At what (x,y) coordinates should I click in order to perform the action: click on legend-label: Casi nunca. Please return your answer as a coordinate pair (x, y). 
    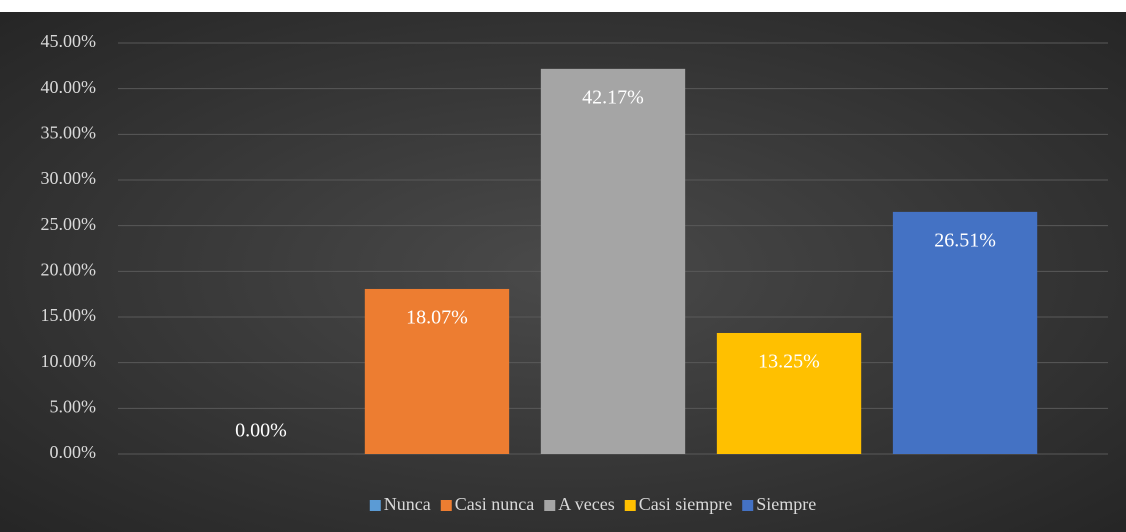
    Looking at the image, I should click on (494, 504).